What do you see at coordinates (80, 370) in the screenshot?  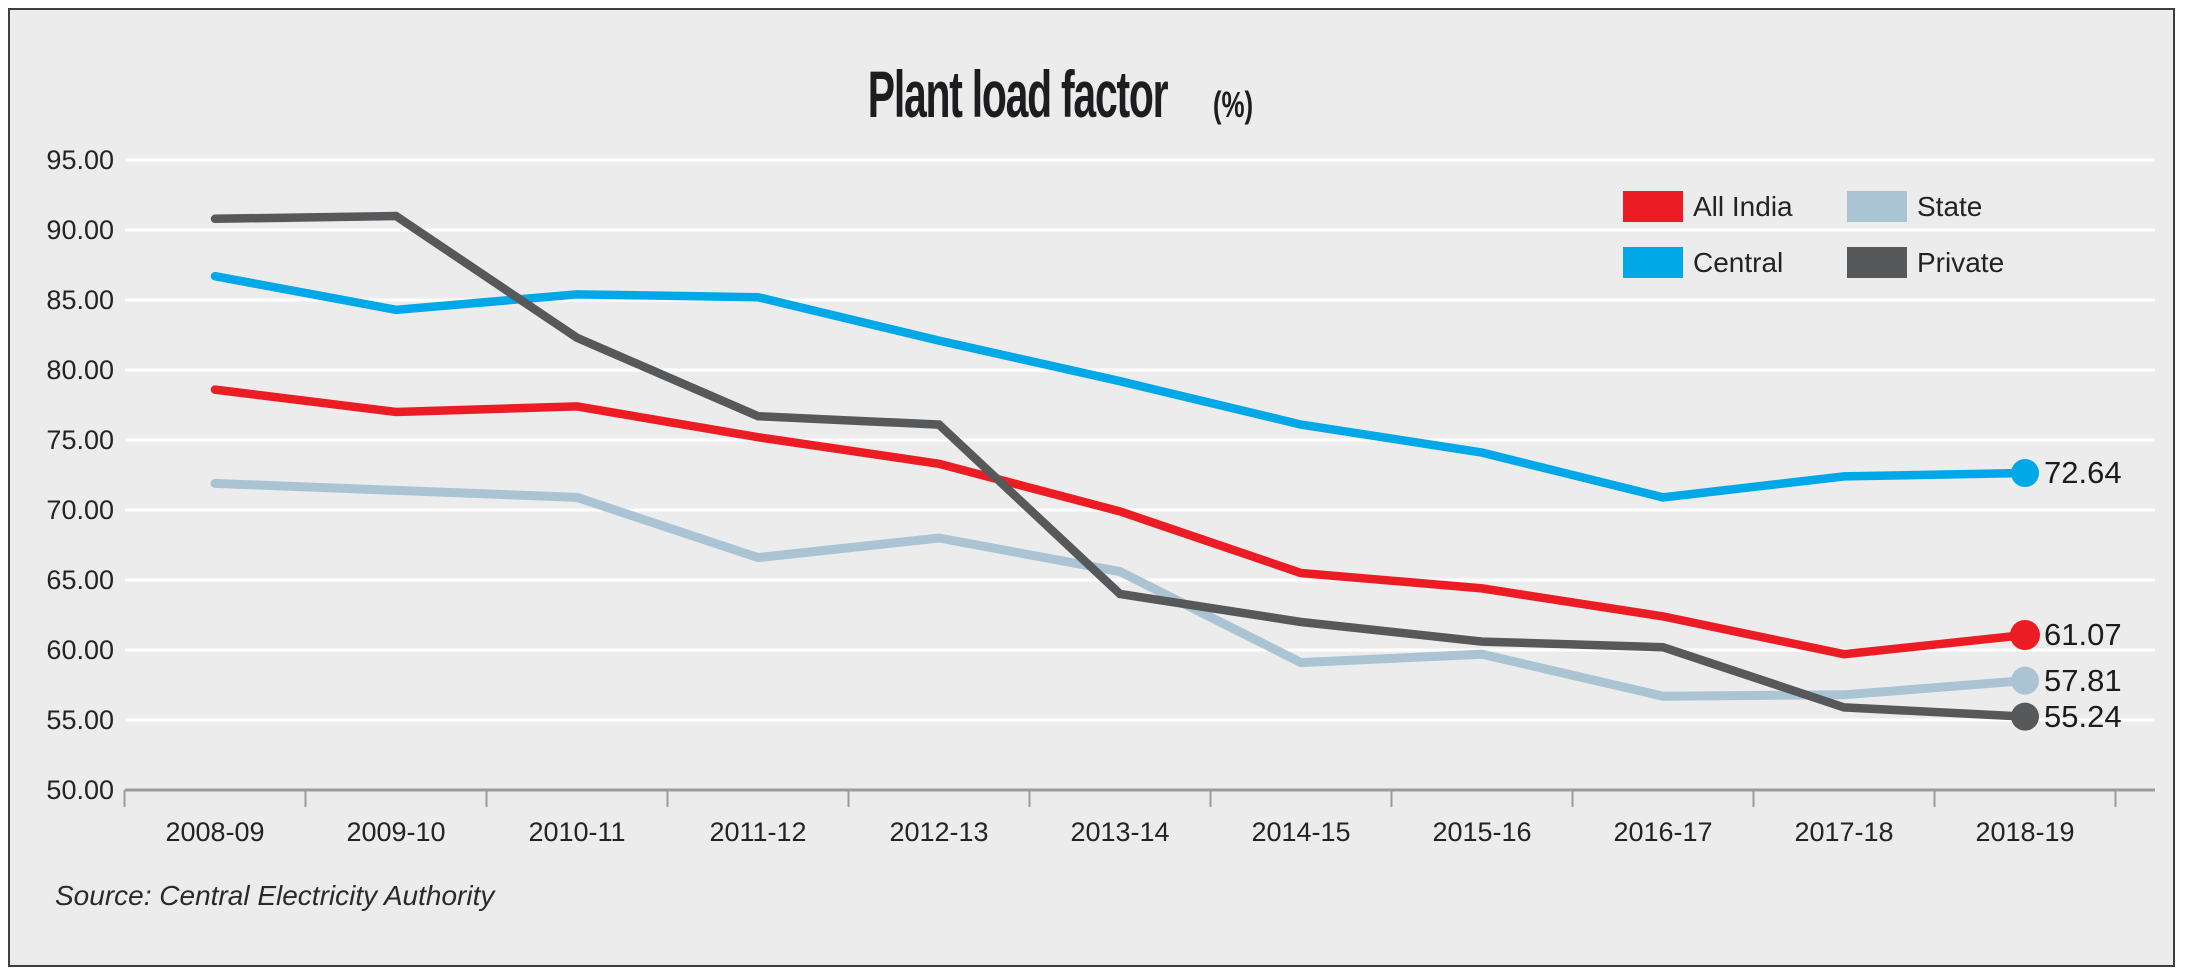 I see `y-tick-label: 80.00` at bounding box center [80, 370].